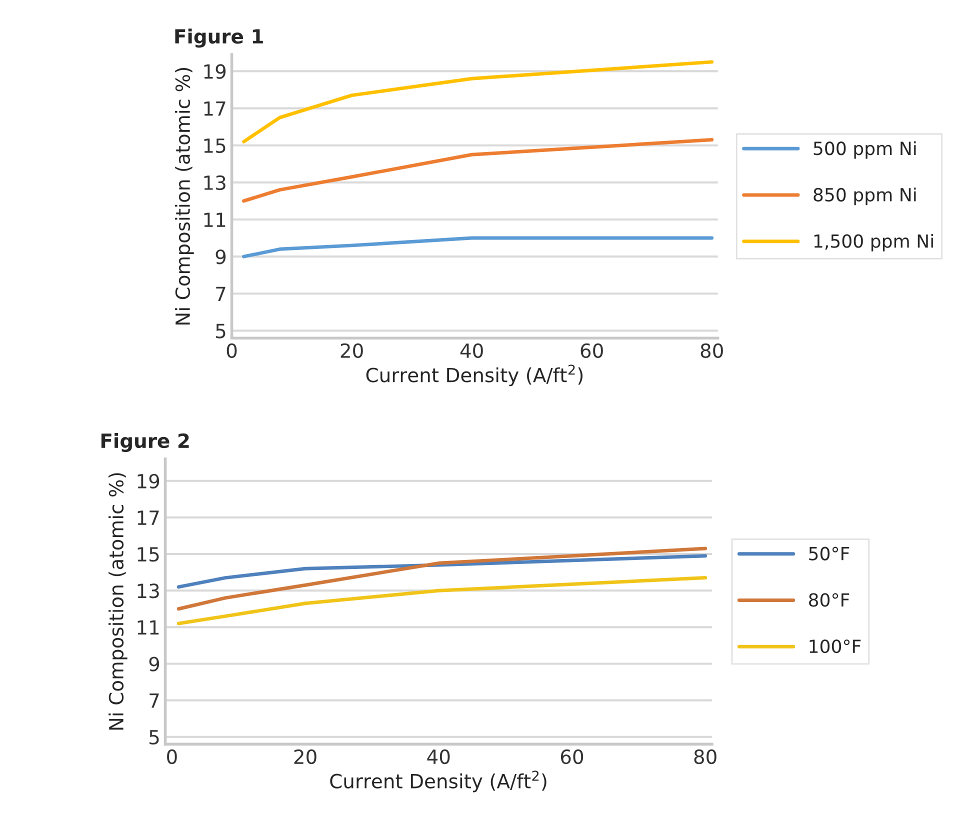 The height and width of the screenshot is (839, 978). What do you see at coordinates (873, 243) in the screenshot?
I see `legend-label: 1,500 ppm Ni` at bounding box center [873, 243].